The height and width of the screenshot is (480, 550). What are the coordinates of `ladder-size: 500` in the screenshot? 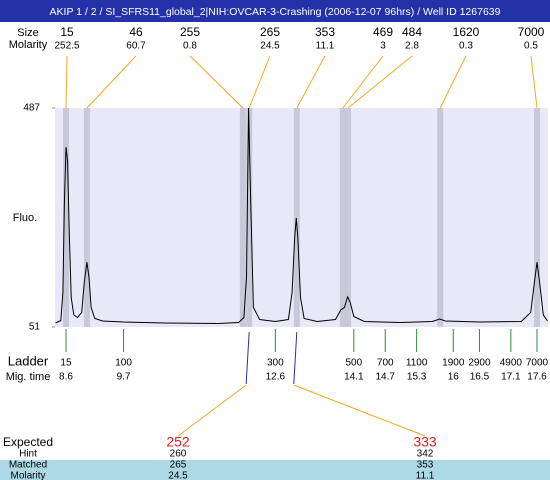 It's located at (353, 363).